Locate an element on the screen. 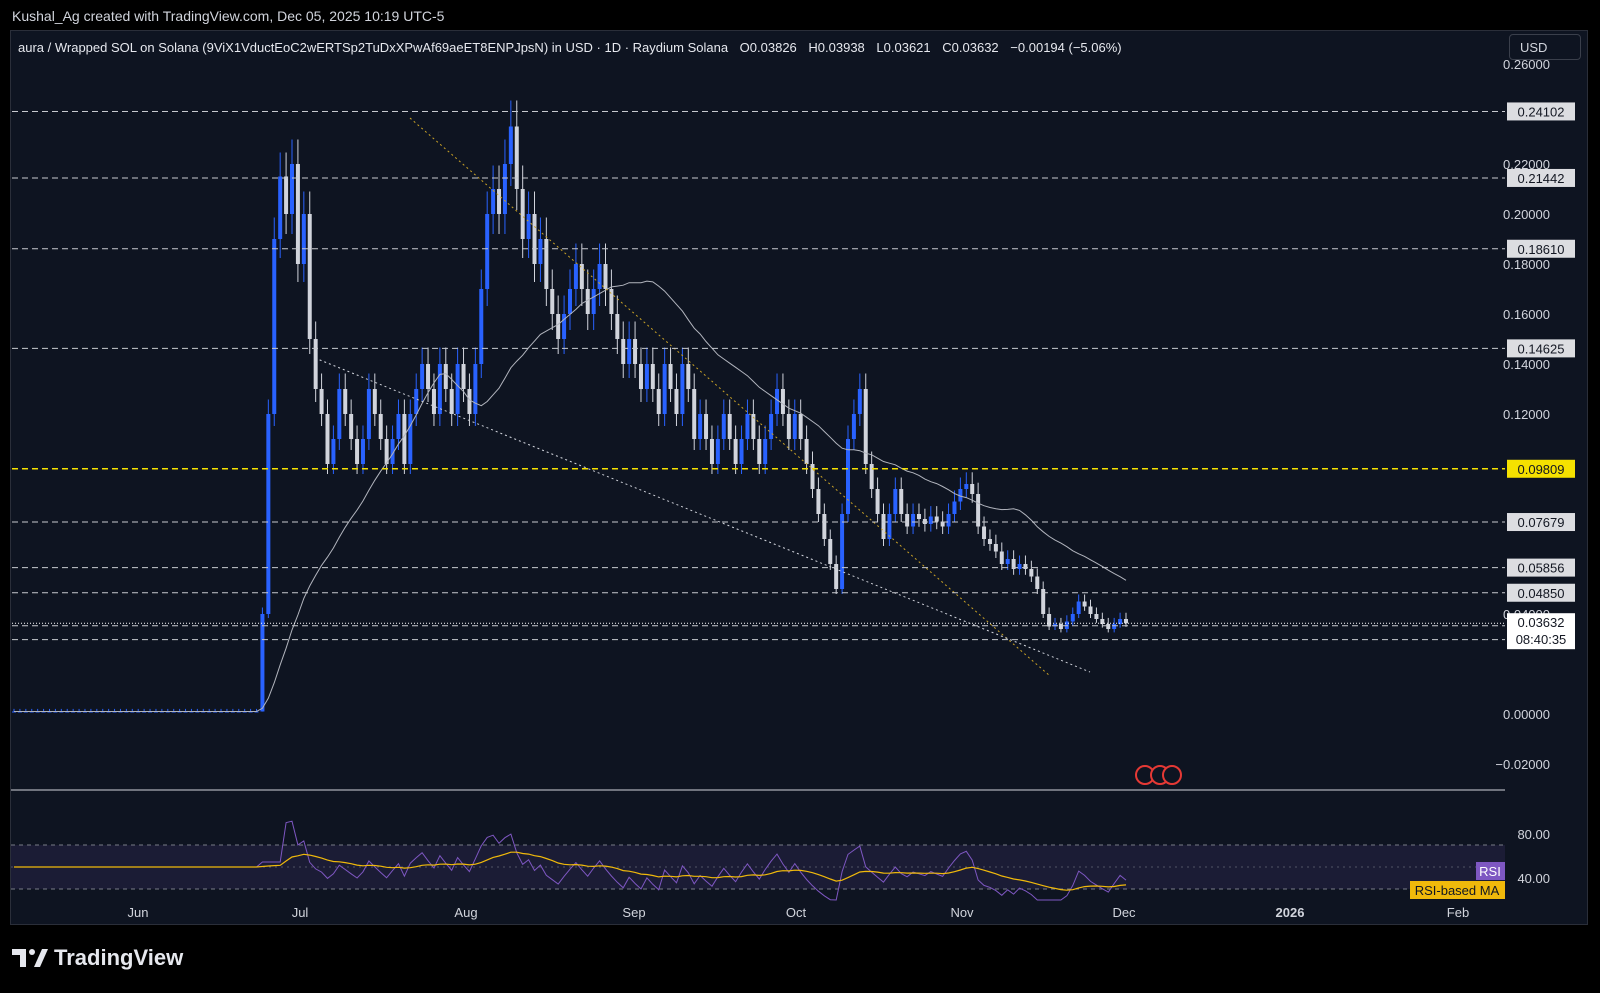  time-tick-label: Jun is located at coordinates (138, 912).